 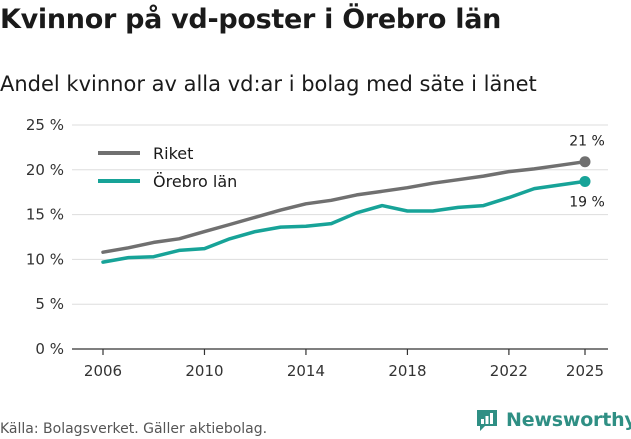 I want to click on series-line-orebro, so click(x=344, y=221).